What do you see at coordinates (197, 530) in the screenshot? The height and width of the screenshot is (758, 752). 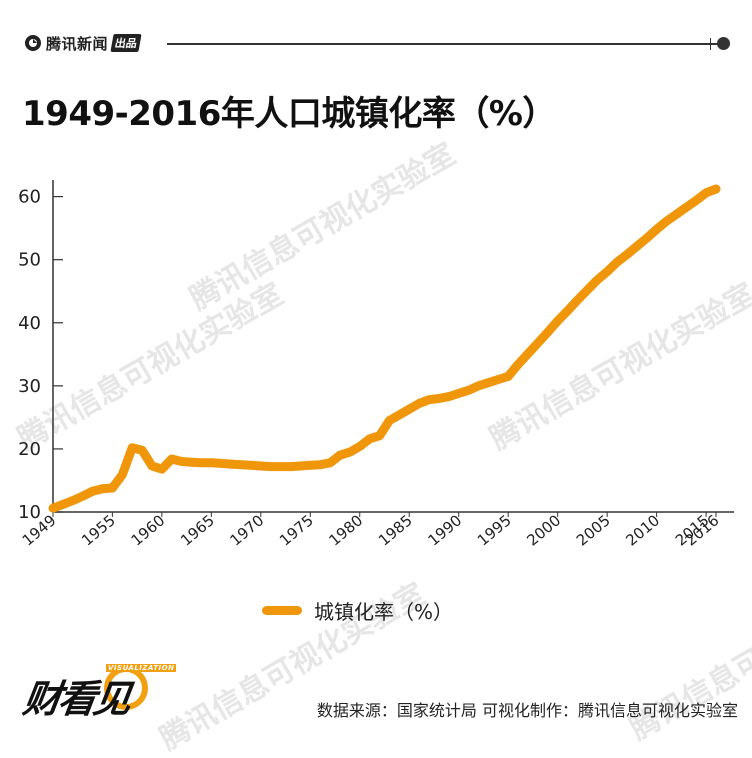 I see `x-tick-label: 1965` at bounding box center [197, 530].